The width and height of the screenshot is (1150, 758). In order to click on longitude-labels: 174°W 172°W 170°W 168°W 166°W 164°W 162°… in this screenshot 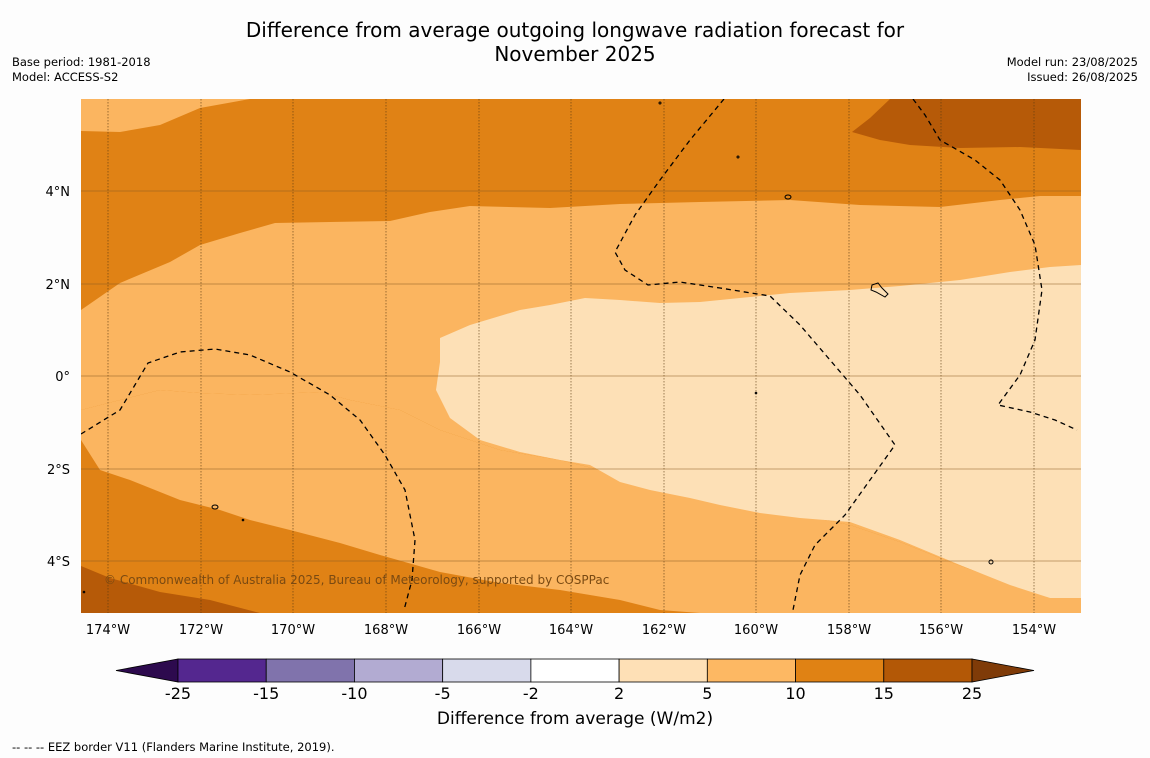, I will do `click(571, 630)`.